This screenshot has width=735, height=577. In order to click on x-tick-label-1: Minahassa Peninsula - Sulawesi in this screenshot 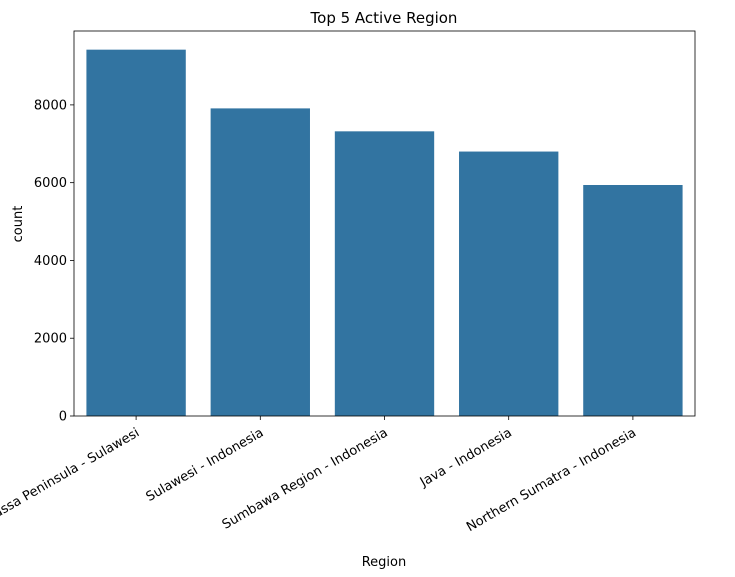, I will do `click(71, 482)`.